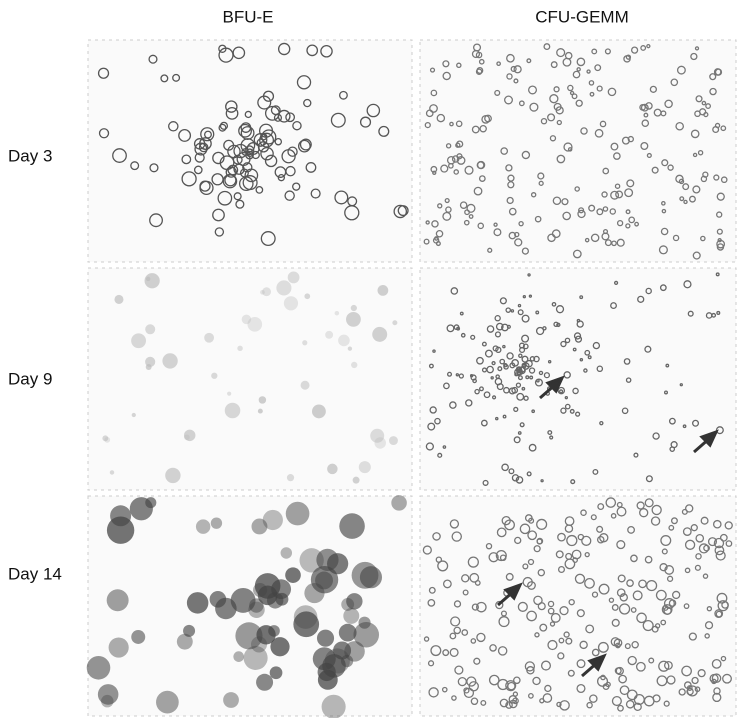  I want to click on micrograph-panel, so click(578, 606).